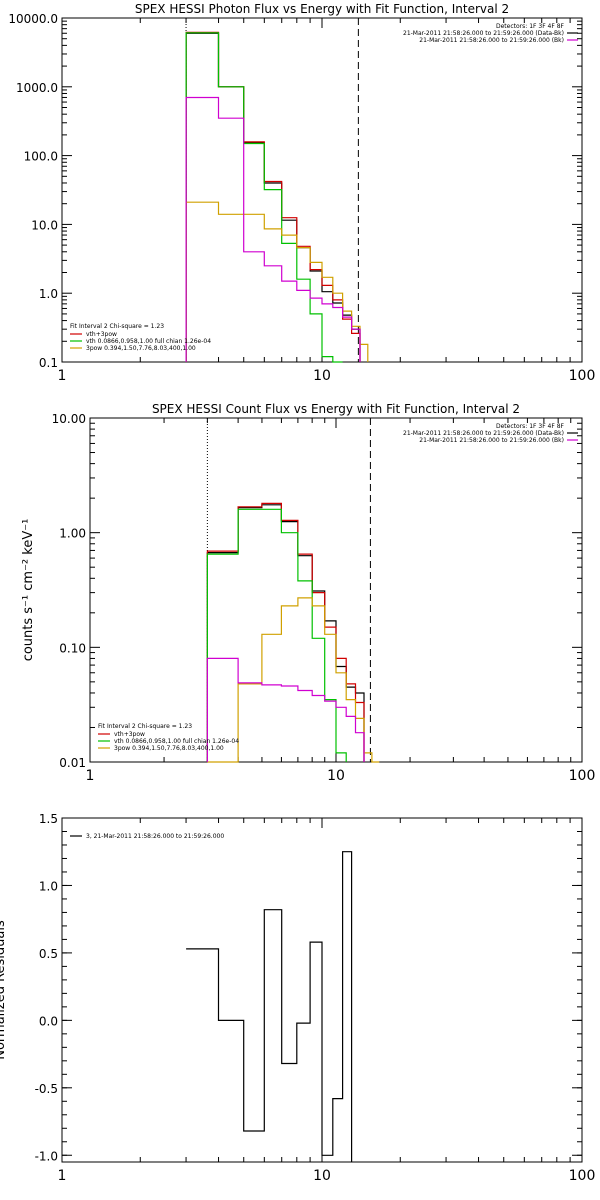 The image size is (600, 1200). What do you see at coordinates (33, 19) in the screenshot?
I see `panel1-y-tick-label: 10000.0` at bounding box center [33, 19].